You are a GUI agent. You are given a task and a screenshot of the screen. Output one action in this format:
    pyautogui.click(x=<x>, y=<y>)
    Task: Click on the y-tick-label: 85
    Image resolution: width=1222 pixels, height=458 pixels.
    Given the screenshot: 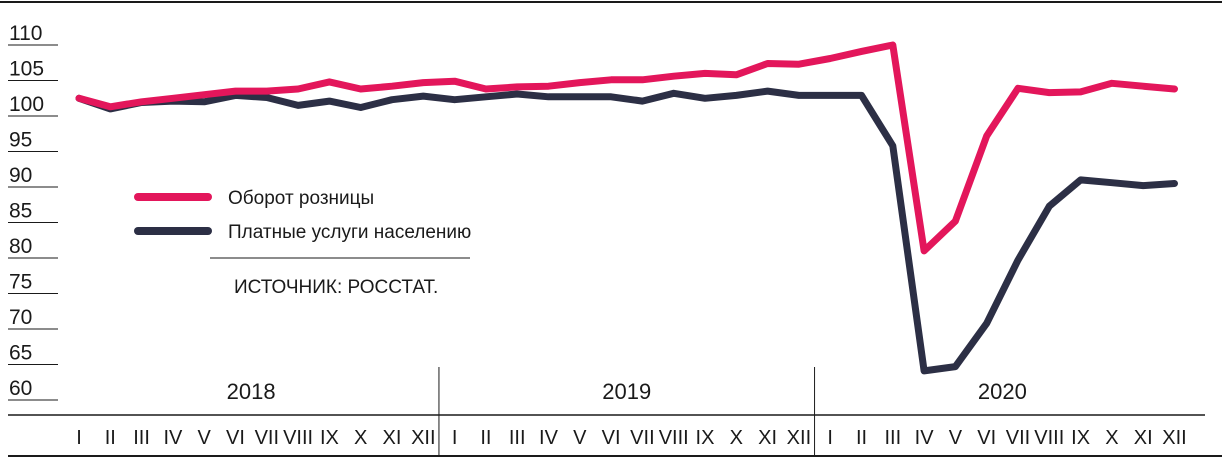 What is the action you would take?
    pyautogui.click(x=20, y=211)
    